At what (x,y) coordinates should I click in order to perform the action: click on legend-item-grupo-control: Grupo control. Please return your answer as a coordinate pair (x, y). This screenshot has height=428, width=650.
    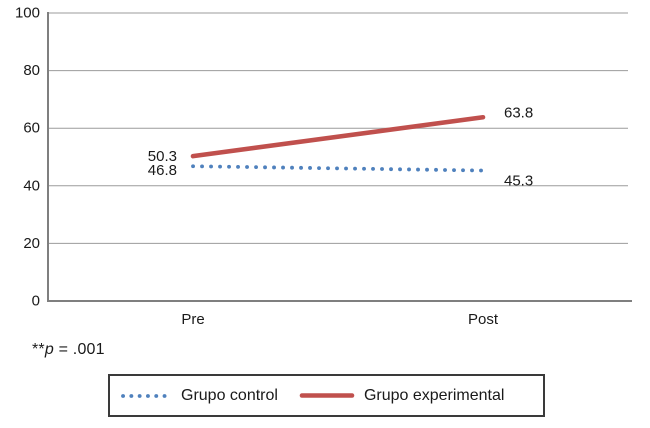
    Looking at the image, I should click on (199, 396).